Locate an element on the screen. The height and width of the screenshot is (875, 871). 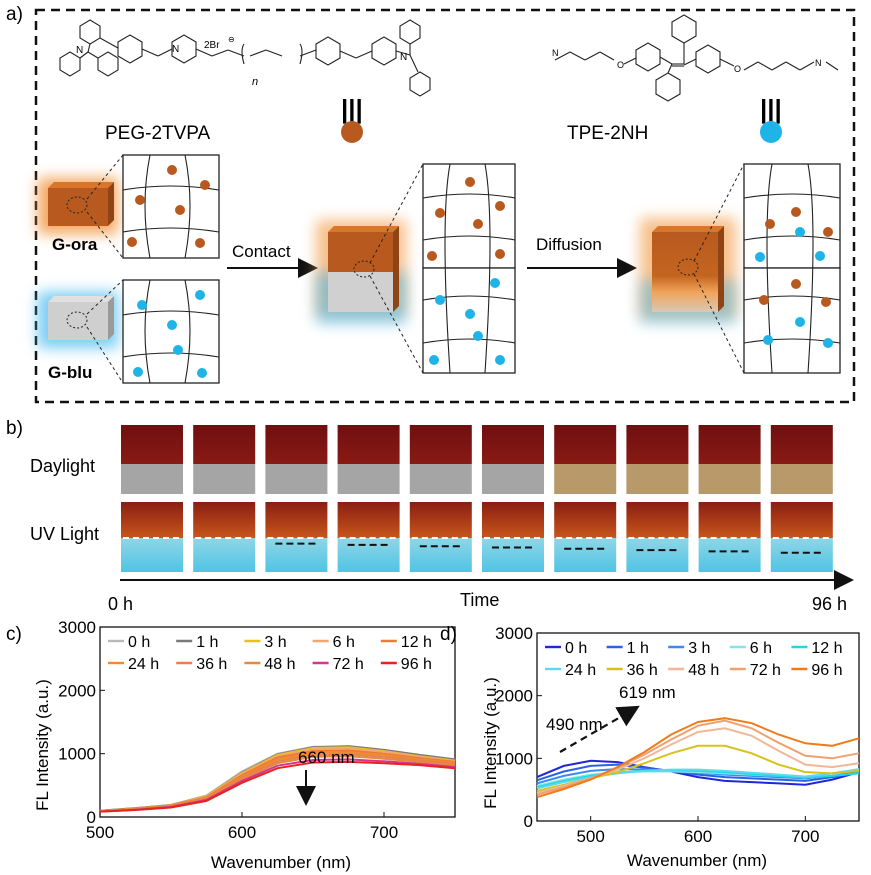
uv-light-label: UV Light is located at coordinates (64, 534).